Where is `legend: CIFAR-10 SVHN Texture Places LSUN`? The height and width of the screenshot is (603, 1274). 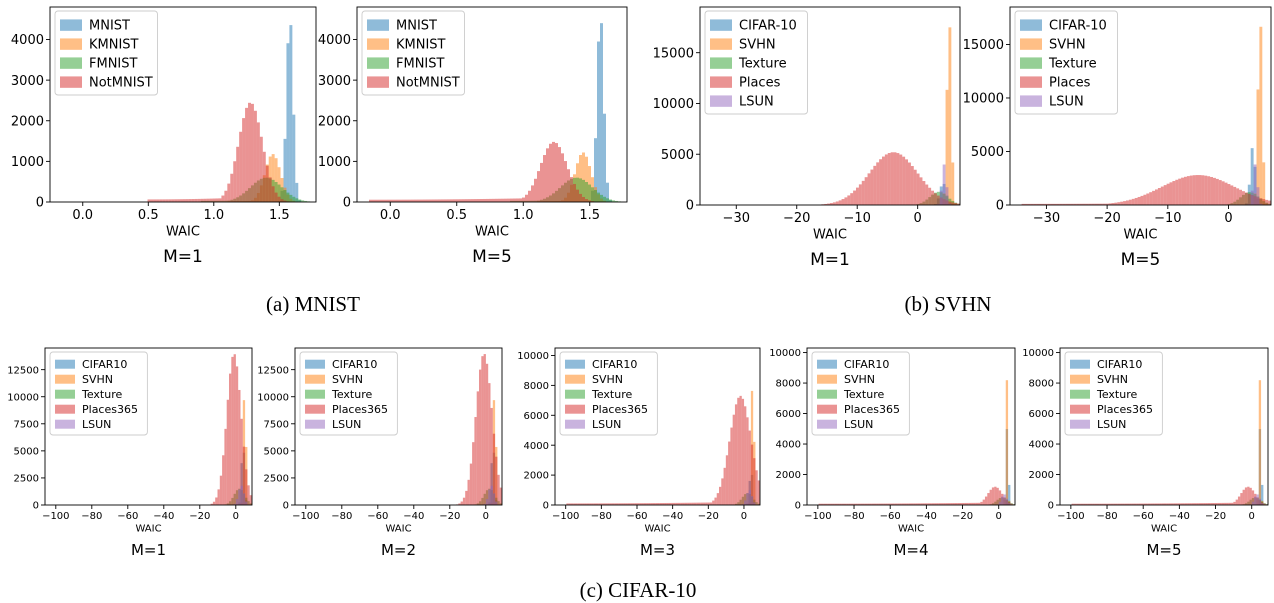
legend: CIFAR-10 SVHN Texture Places LSUN is located at coordinates (1066, 62).